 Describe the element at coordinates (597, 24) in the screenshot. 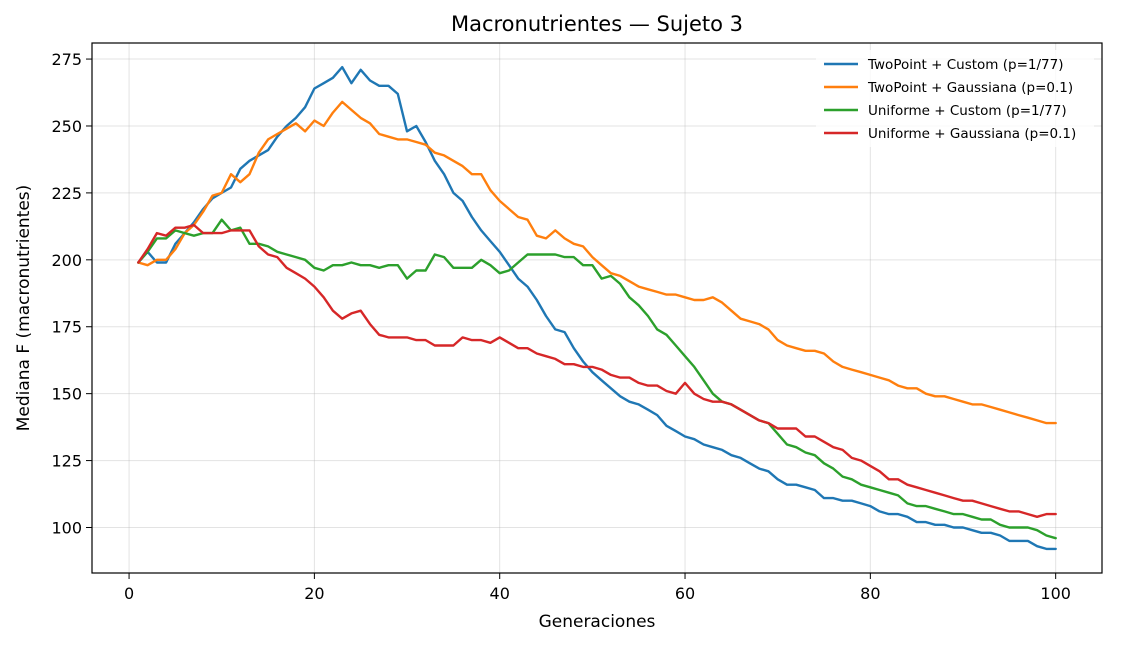

I see `chart-title: Macronutrientes — Sujeto 3` at that location.